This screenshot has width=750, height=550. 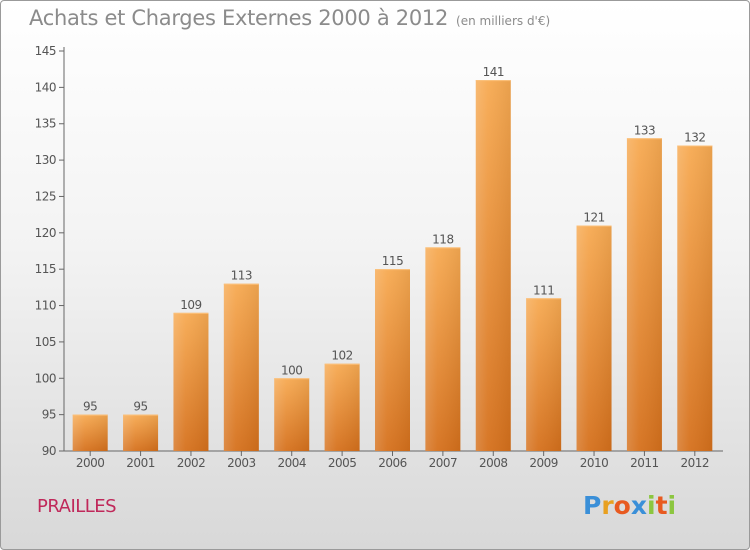 What do you see at coordinates (45, 233) in the screenshot?
I see `y-tick-label: 120` at bounding box center [45, 233].